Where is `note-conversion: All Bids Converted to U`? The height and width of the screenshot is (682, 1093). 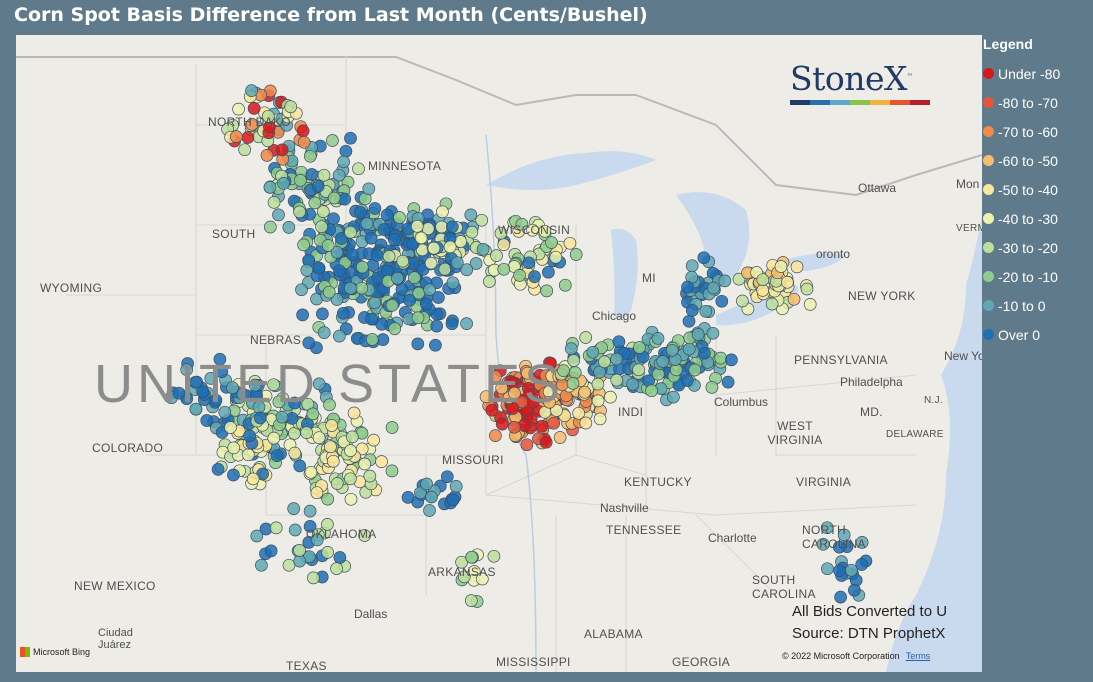 note-conversion: All Bids Converted to U is located at coordinates (870, 611).